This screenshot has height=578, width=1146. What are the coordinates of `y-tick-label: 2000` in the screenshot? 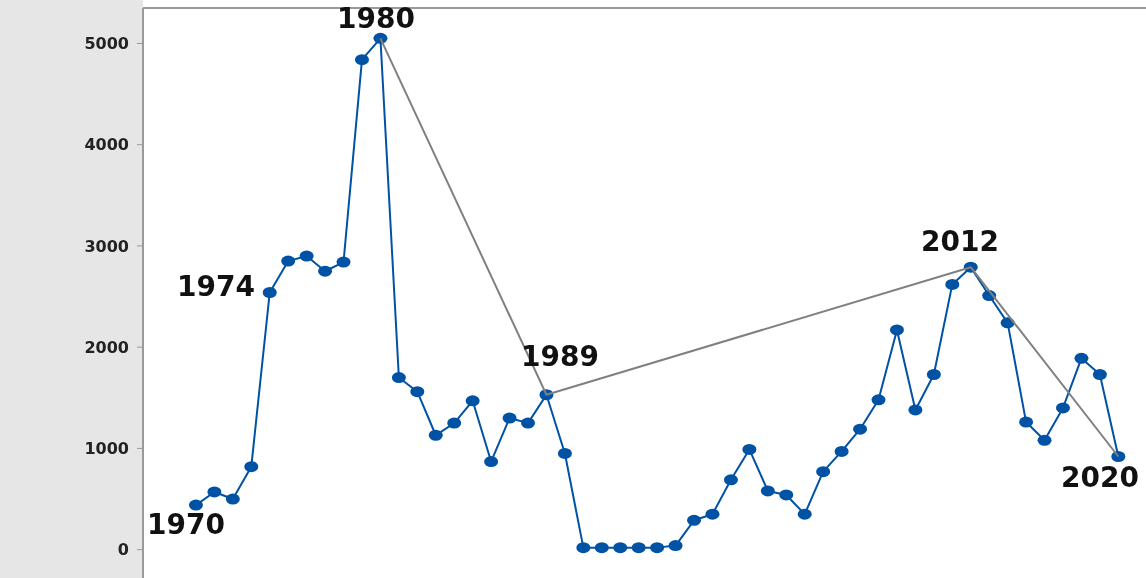 It's located at (106, 347).